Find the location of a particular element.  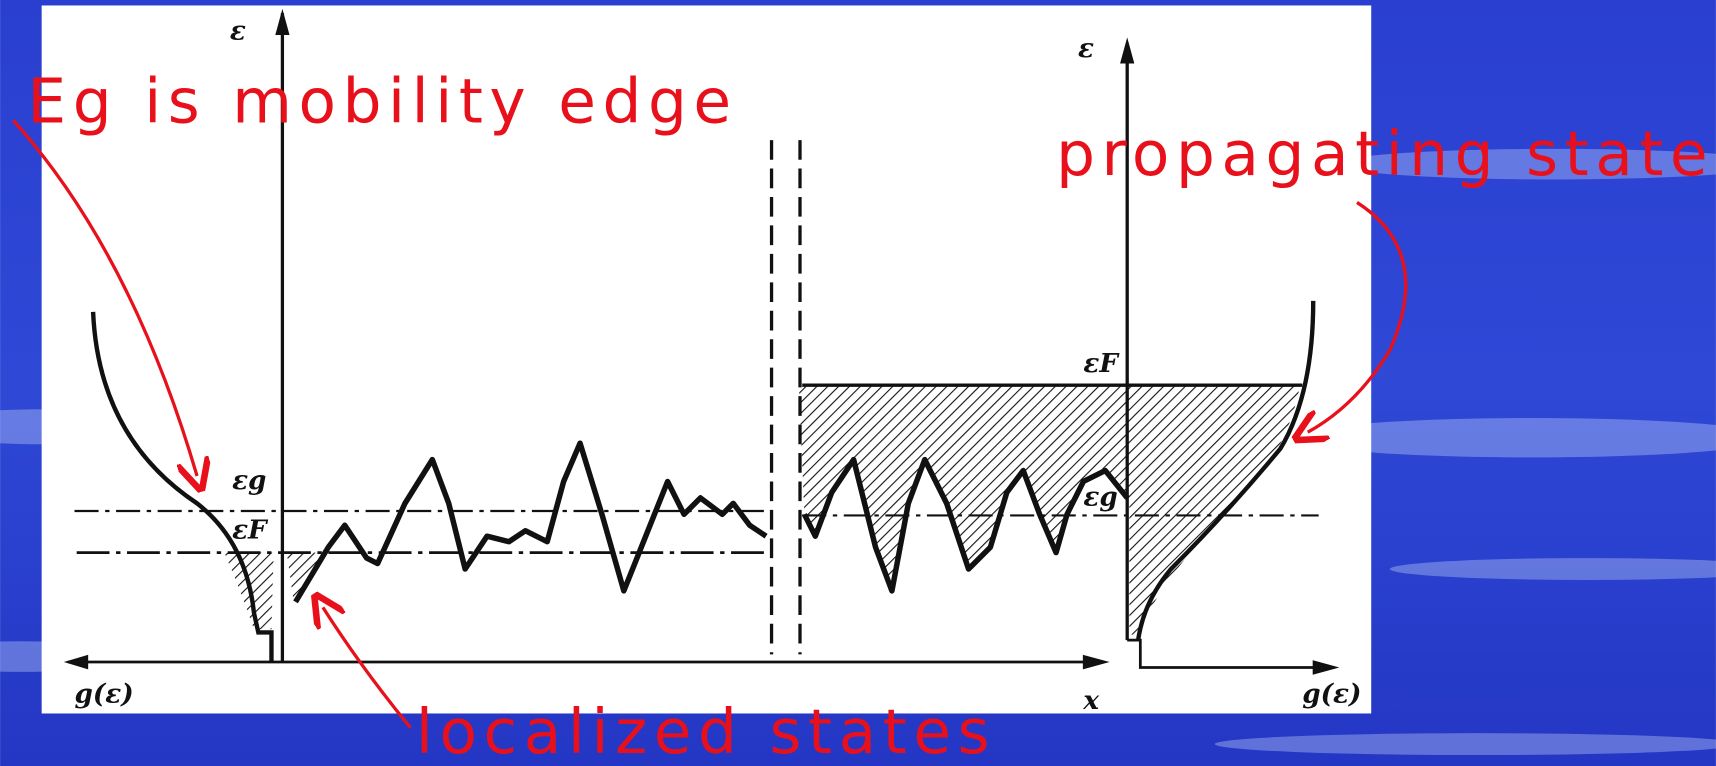

position-axis-label: x is located at coordinates (1090, 700).